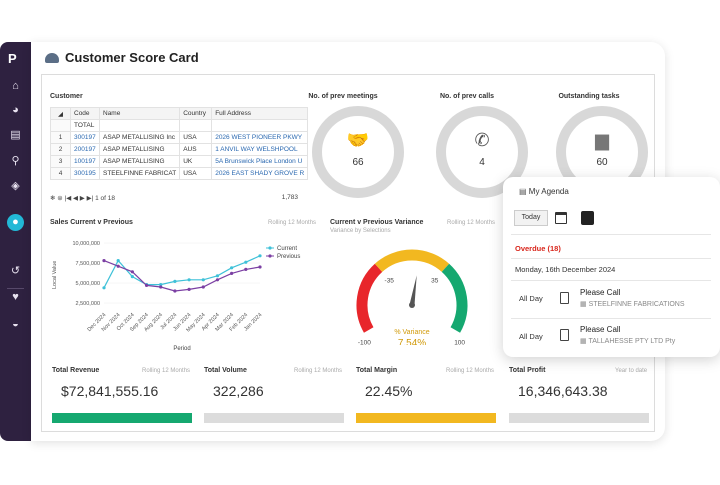 This screenshot has height=485, width=720. I want to click on customer-label: Customer, so click(66, 96).